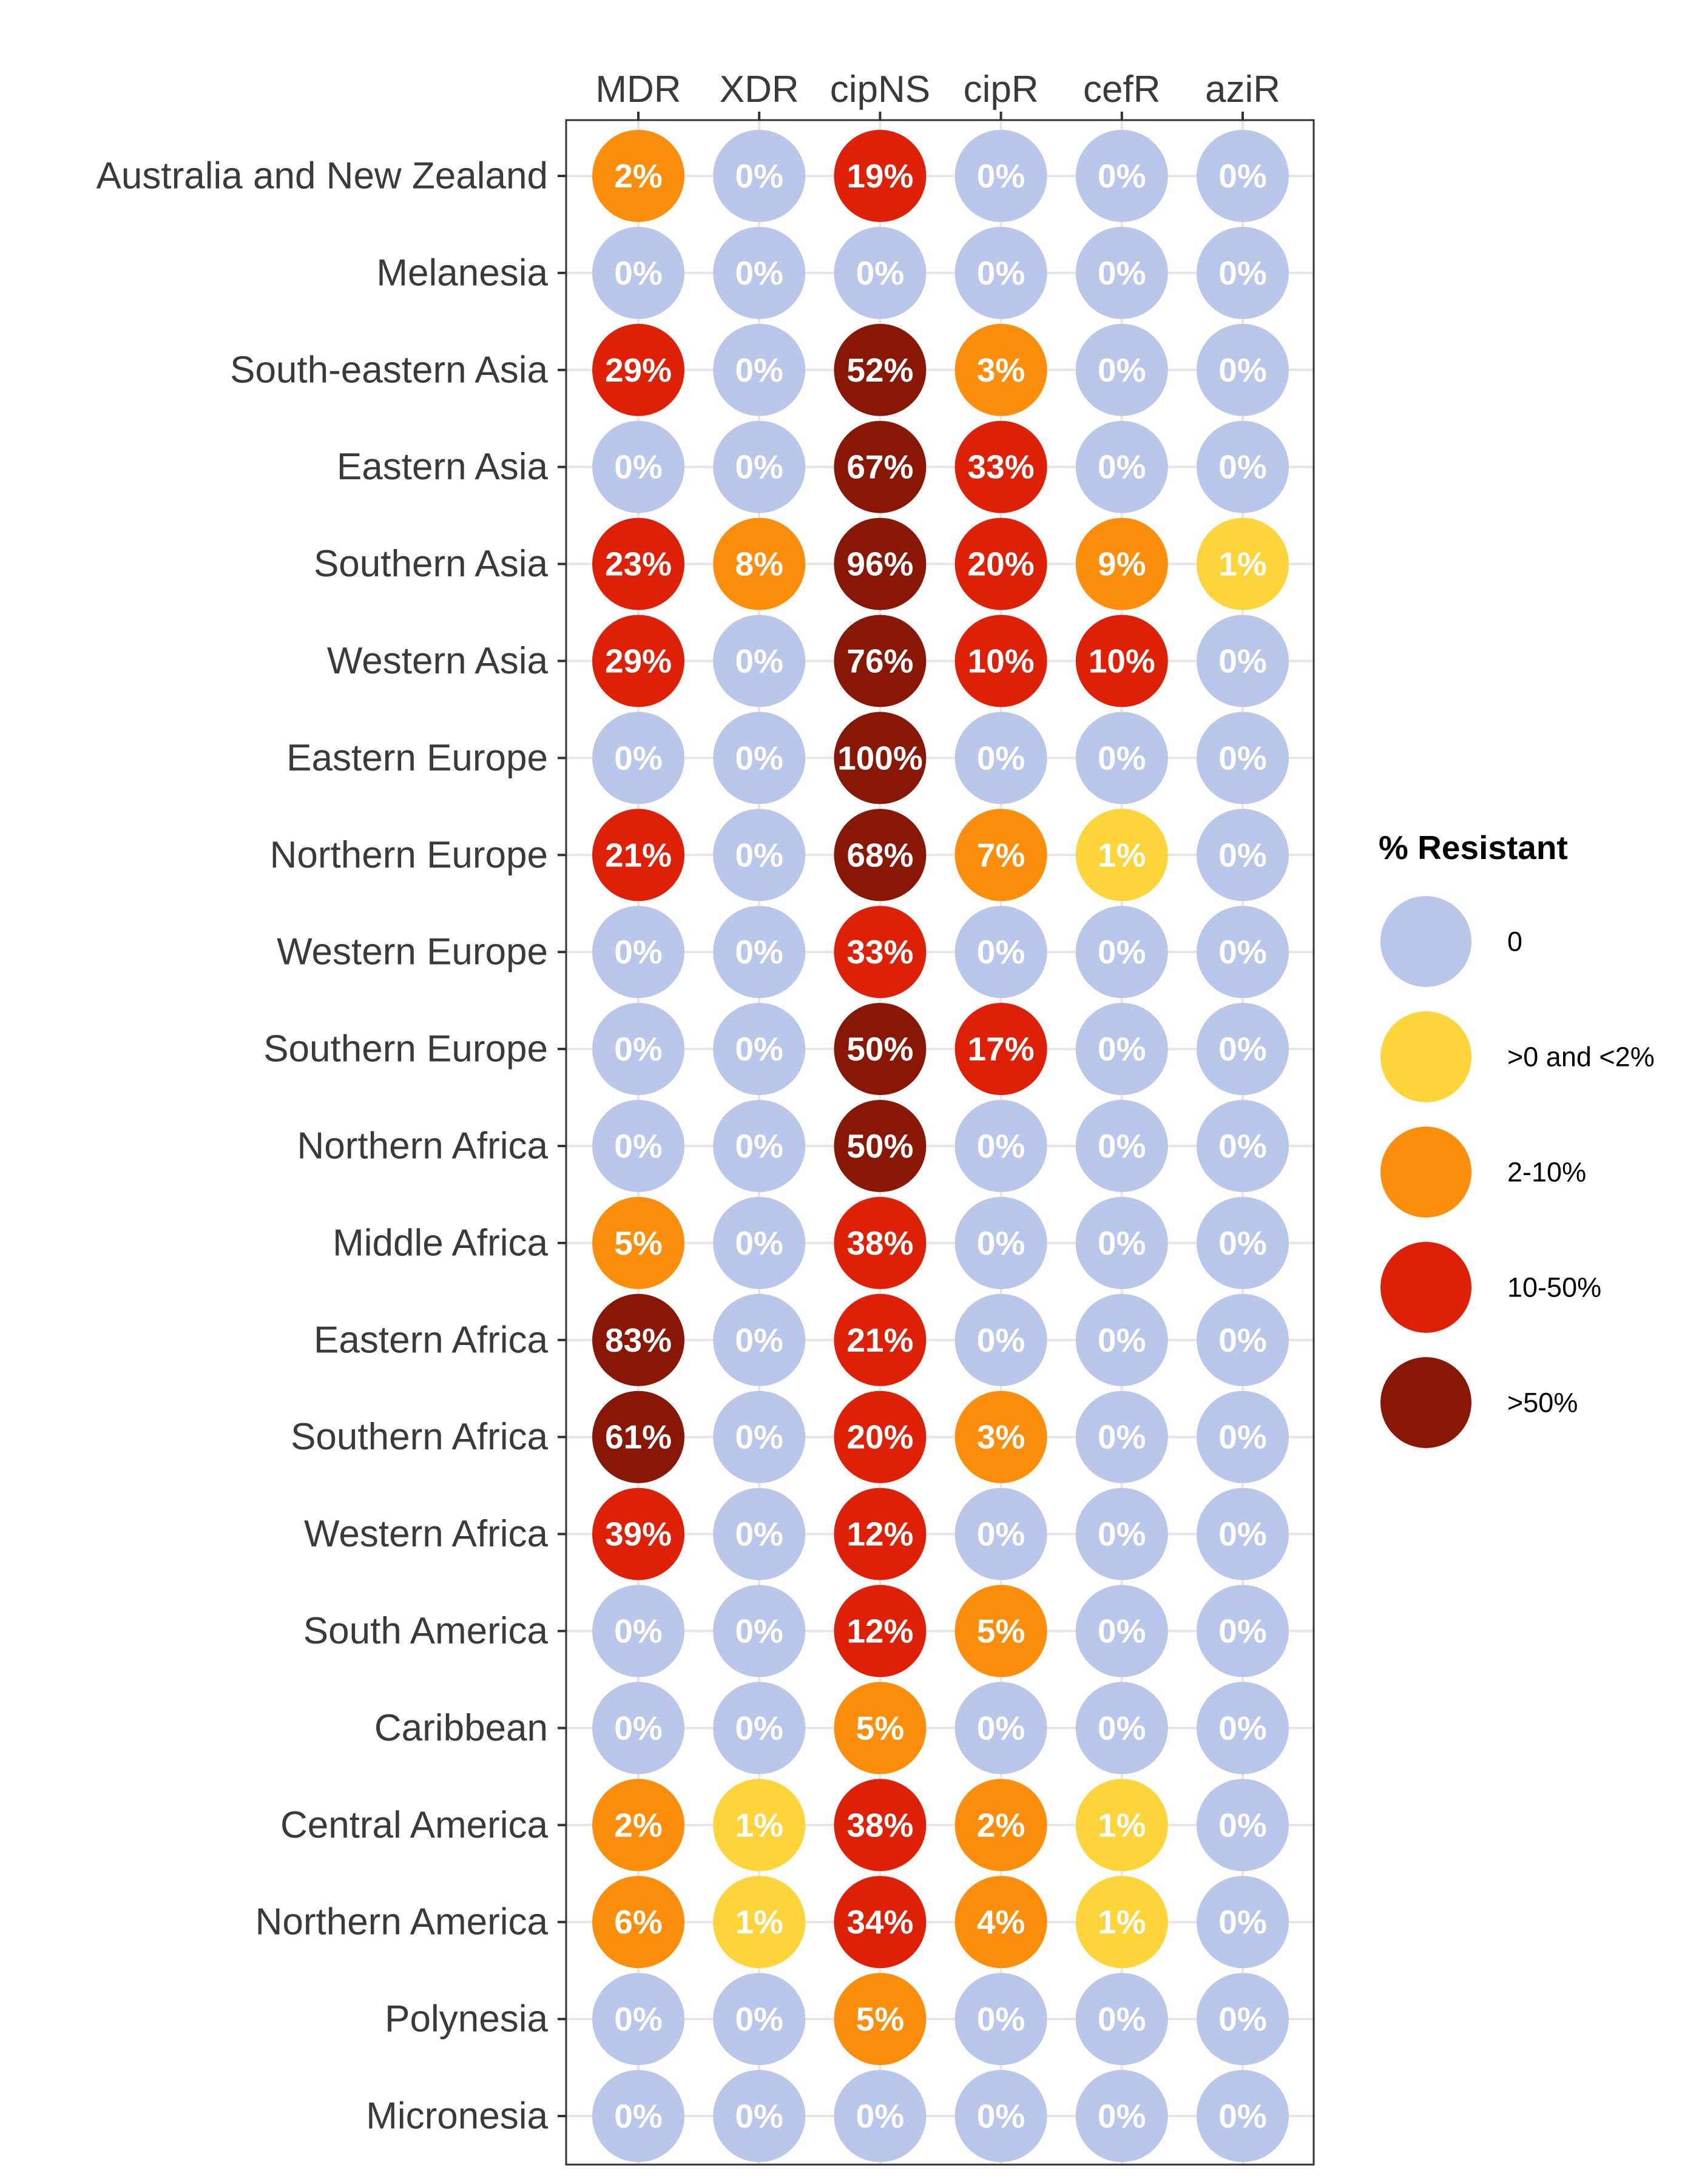 The height and width of the screenshot is (2184, 1699). I want to click on cell-value-label: 5%, so click(880, 2019).